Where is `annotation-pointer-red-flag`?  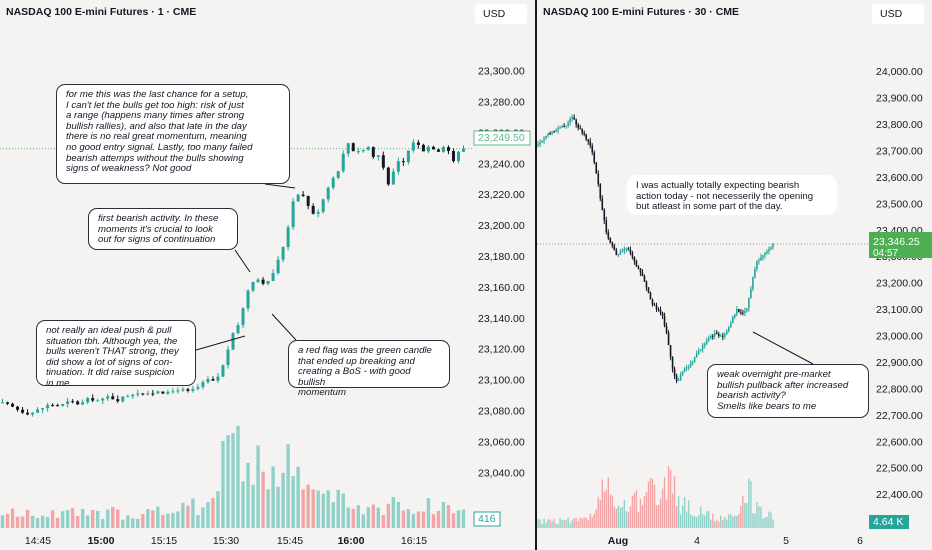
annotation-pointer-red-flag is located at coordinates (284, 327).